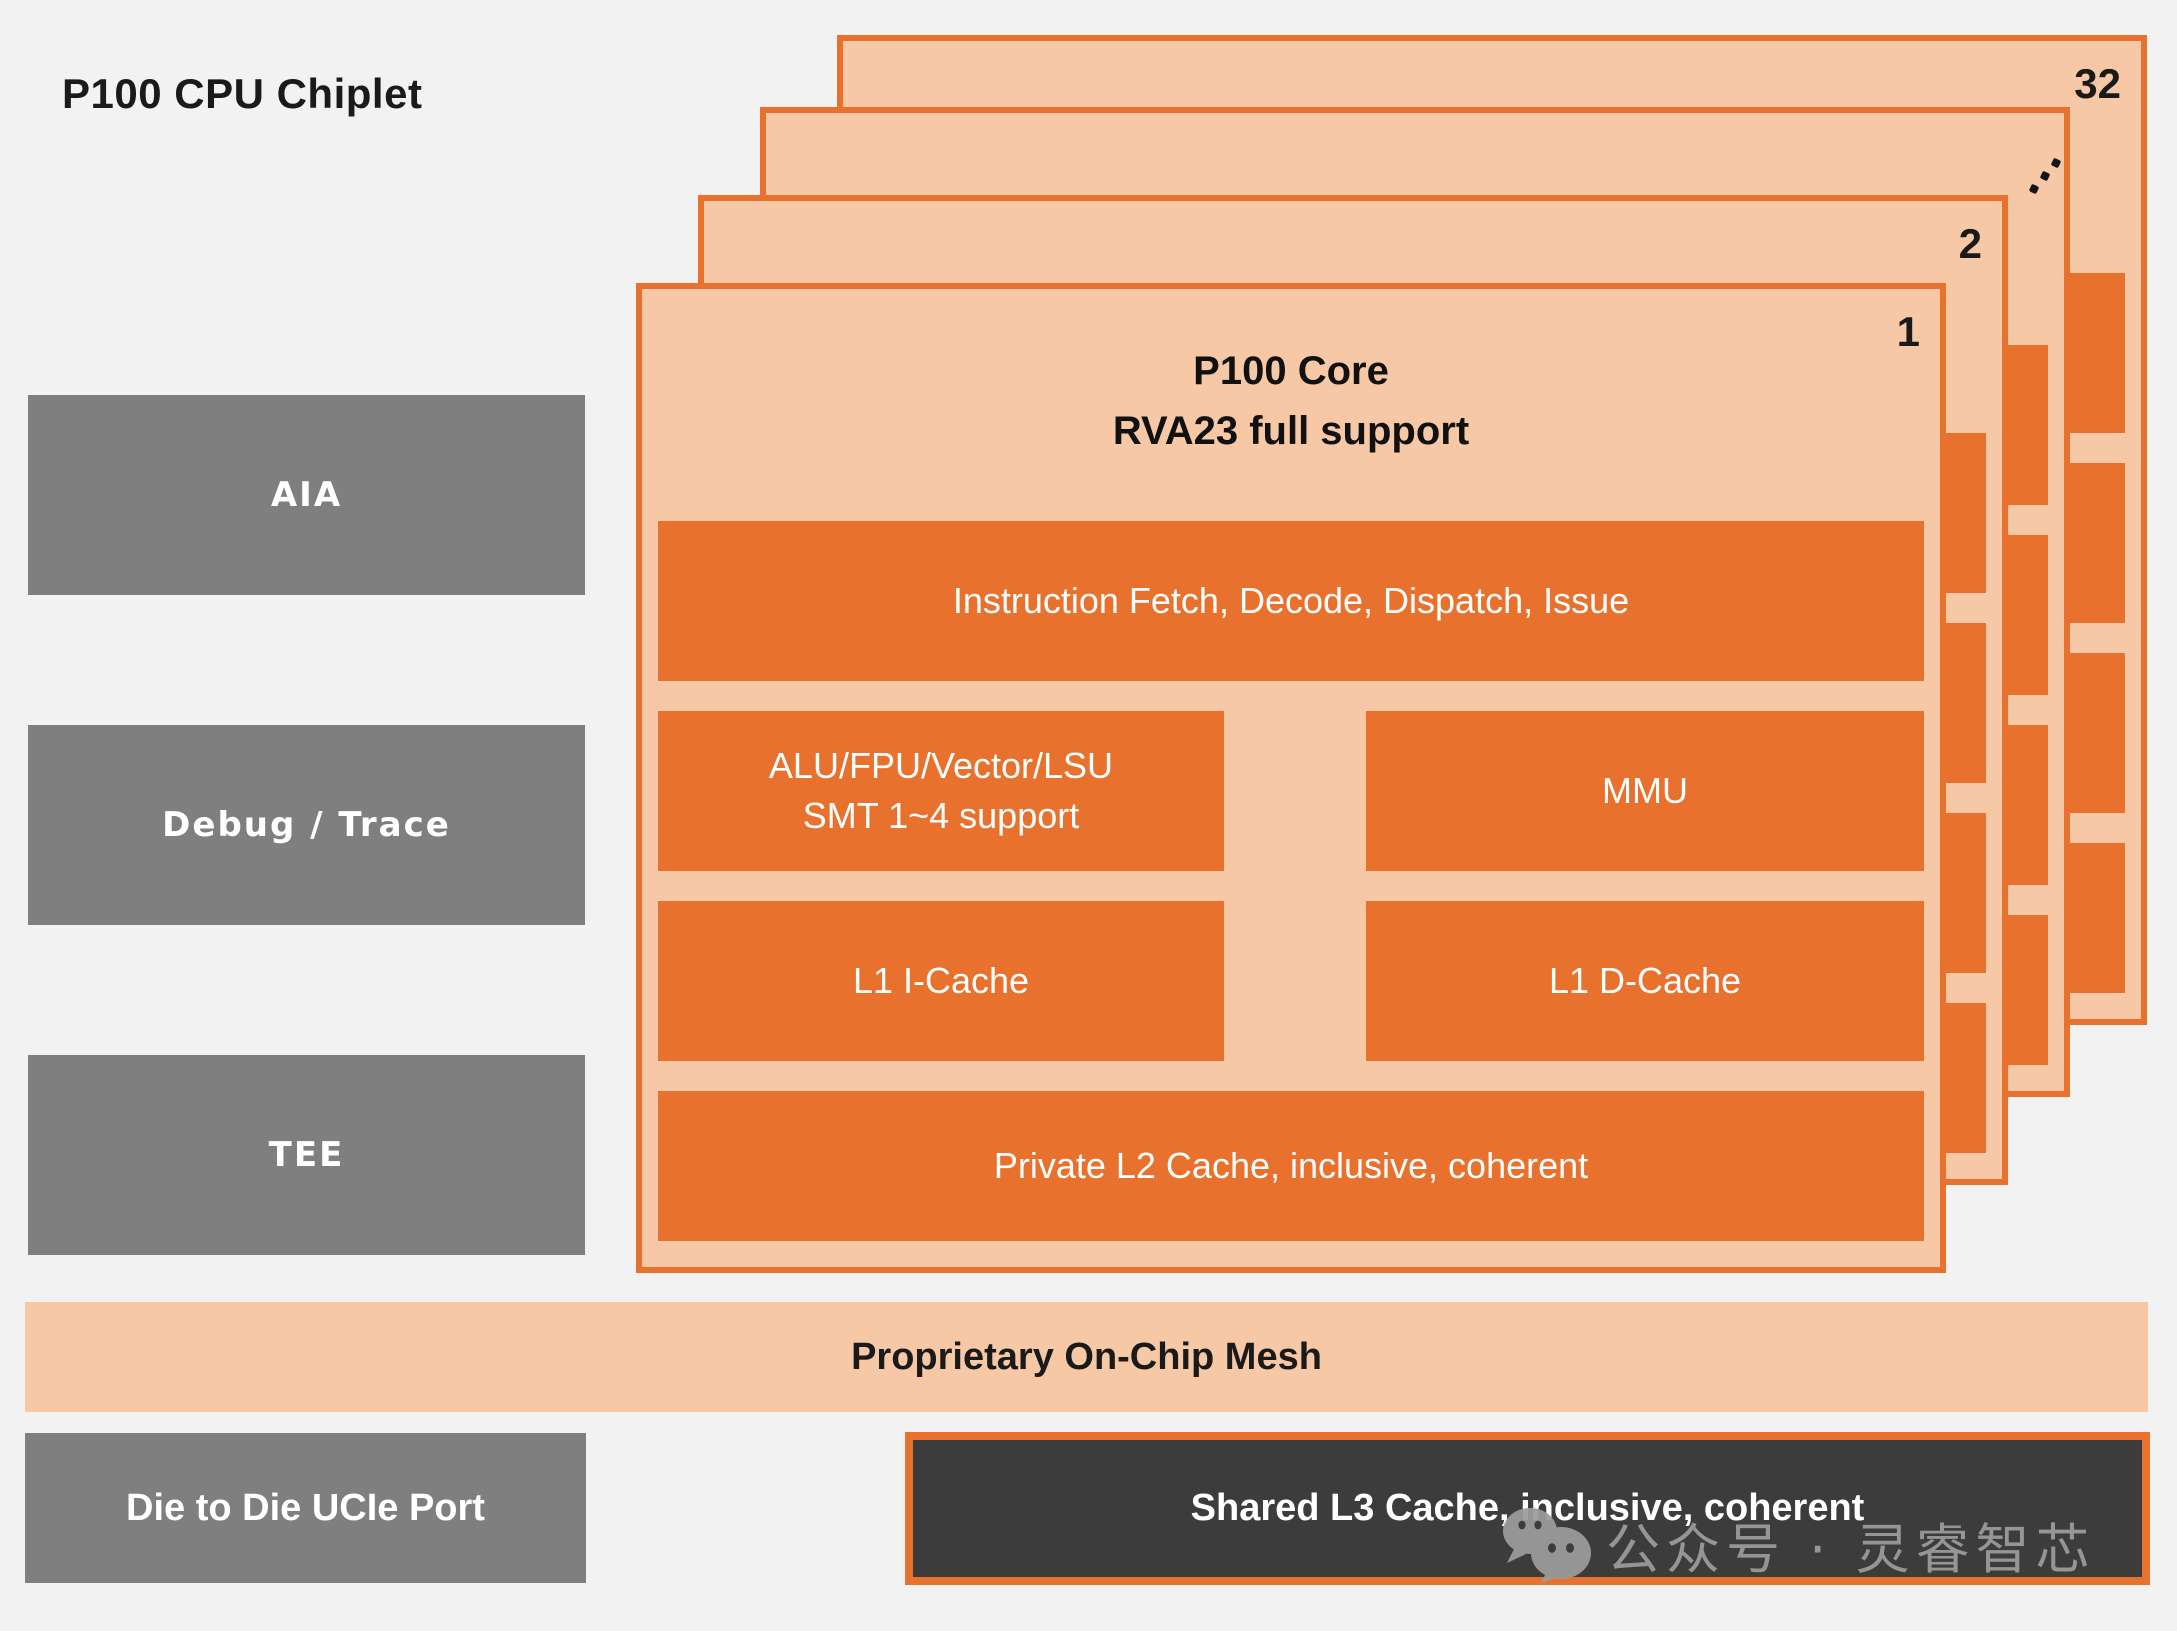 Image resolution: width=2177 pixels, height=1631 pixels. I want to click on mmu-block: MMU, so click(1645, 791).